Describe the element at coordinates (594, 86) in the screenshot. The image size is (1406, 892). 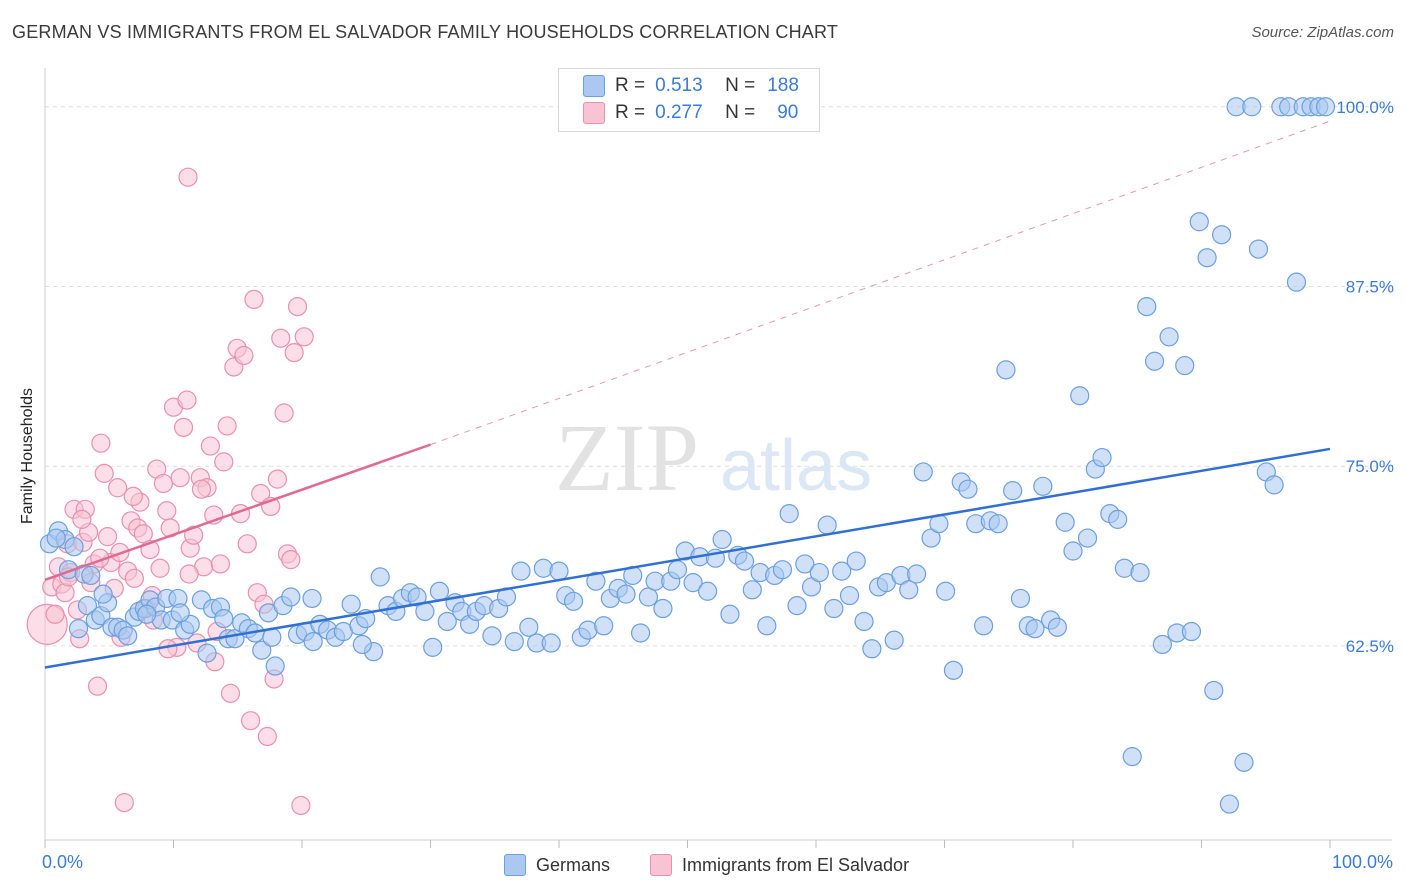
I see `germans-swatch` at that location.